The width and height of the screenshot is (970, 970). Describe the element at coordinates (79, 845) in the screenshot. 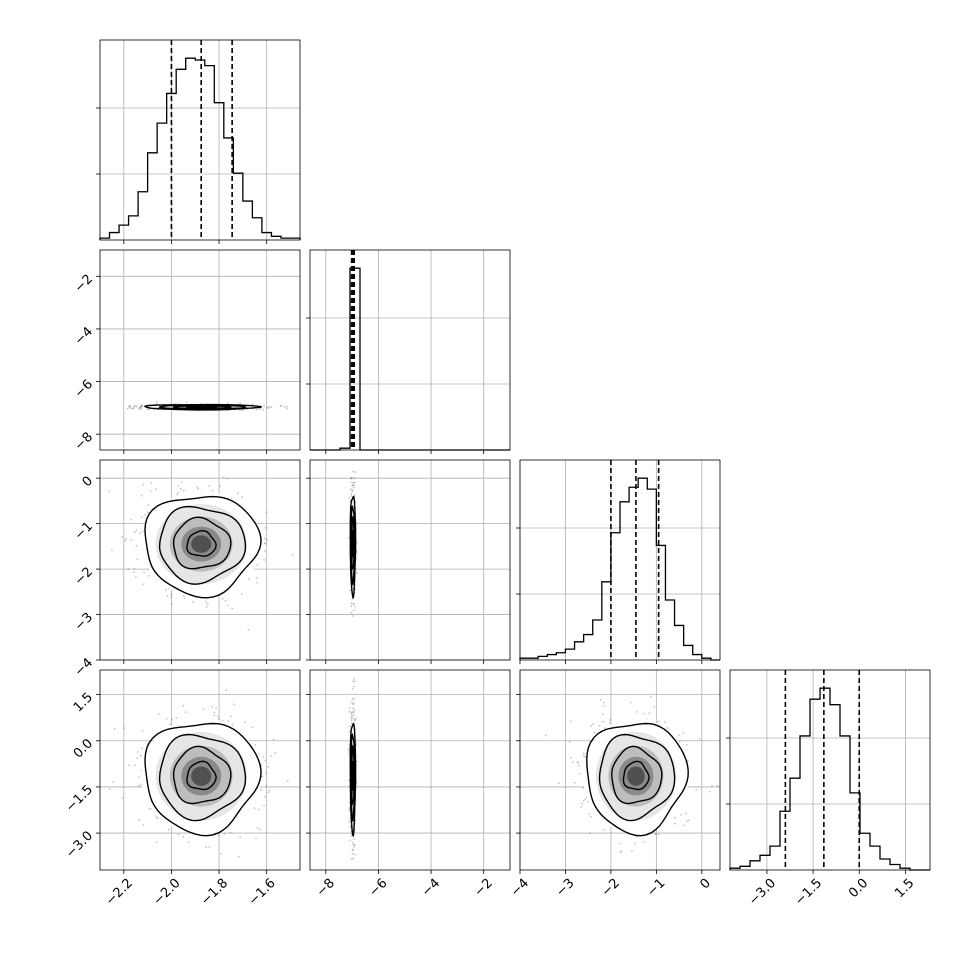

I see `y-tick-label: −3.0` at that location.